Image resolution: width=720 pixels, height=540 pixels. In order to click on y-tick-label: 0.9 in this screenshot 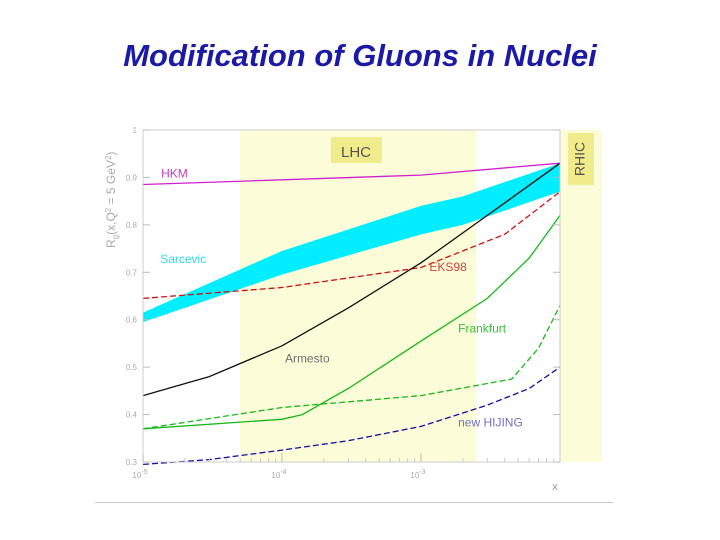, I will do `click(132, 177)`.